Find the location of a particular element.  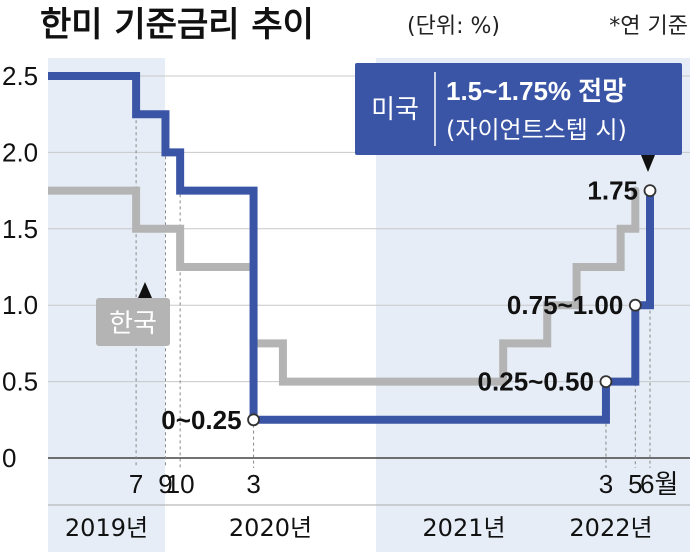

korea-tag: 한국 is located at coordinates (133, 314).